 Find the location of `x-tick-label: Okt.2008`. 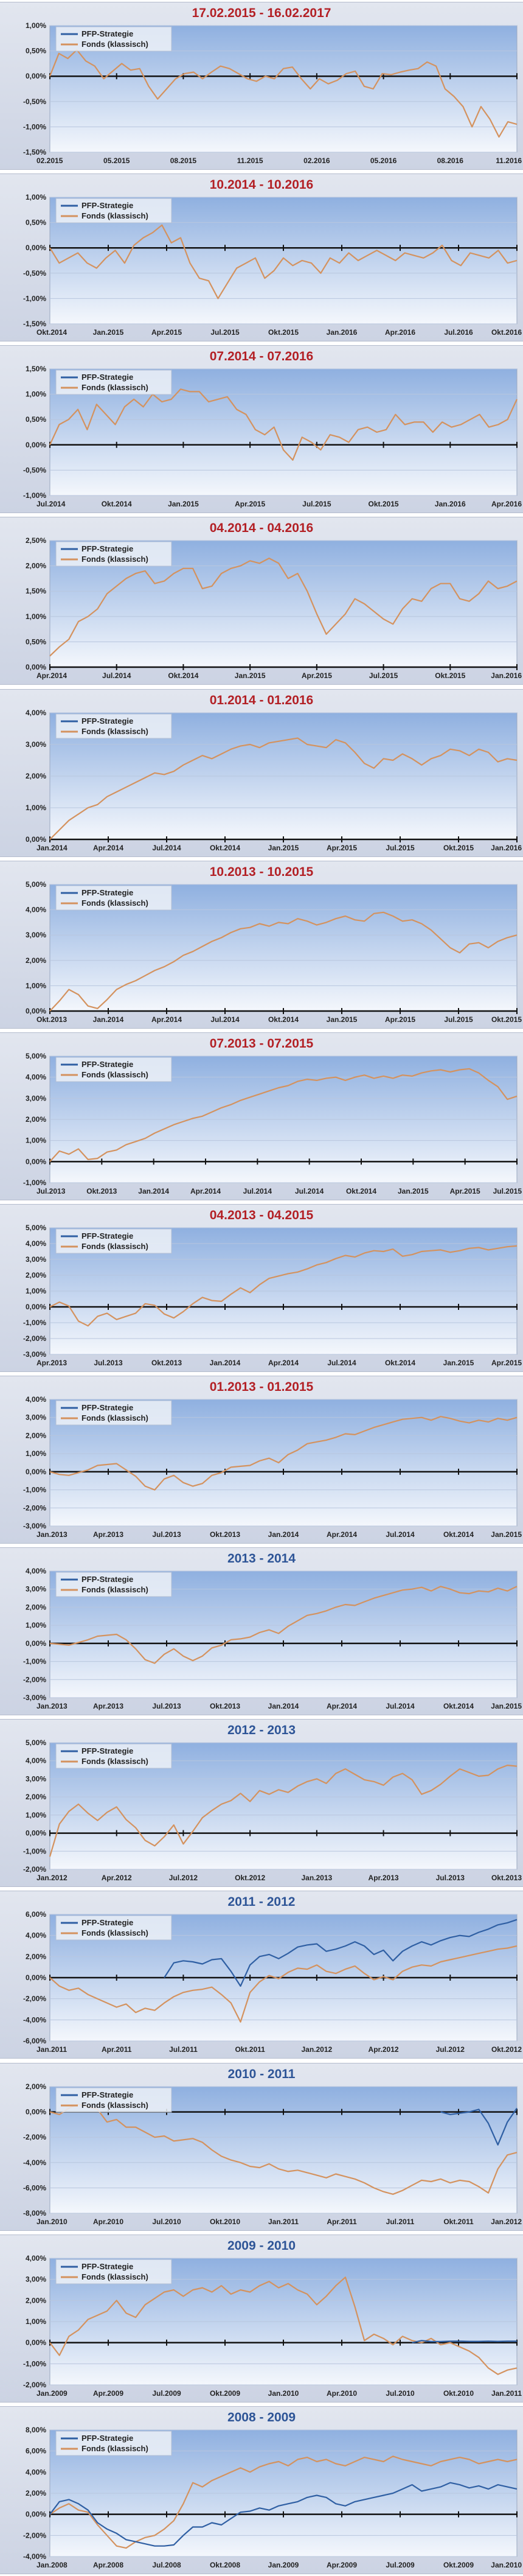

x-tick-label: Okt.2008 is located at coordinates (225, 2565).